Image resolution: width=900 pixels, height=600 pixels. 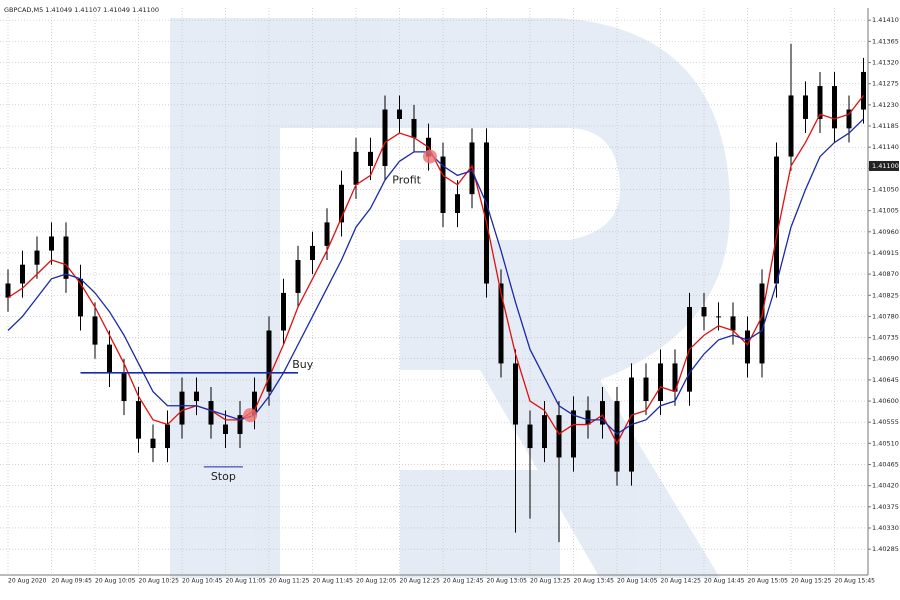 What do you see at coordinates (246, 581) in the screenshot?
I see `x-tick-label: 20 Aug 11:05` at bounding box center [246, 581].